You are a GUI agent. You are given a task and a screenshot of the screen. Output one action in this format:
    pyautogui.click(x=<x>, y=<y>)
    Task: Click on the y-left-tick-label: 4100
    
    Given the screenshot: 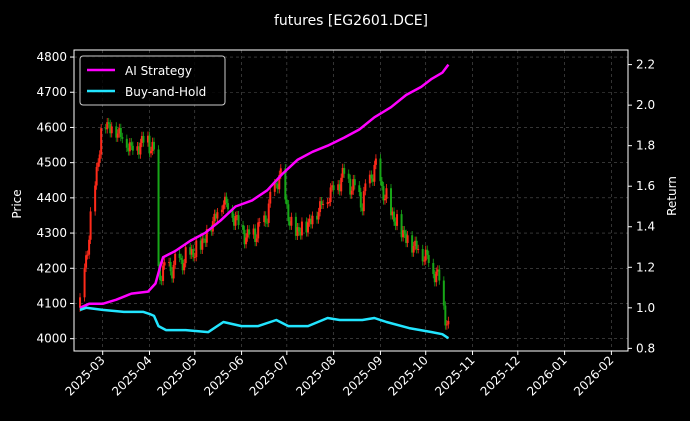 What is the action you would take?
    pyautogui.click(x=51, y=303)
    